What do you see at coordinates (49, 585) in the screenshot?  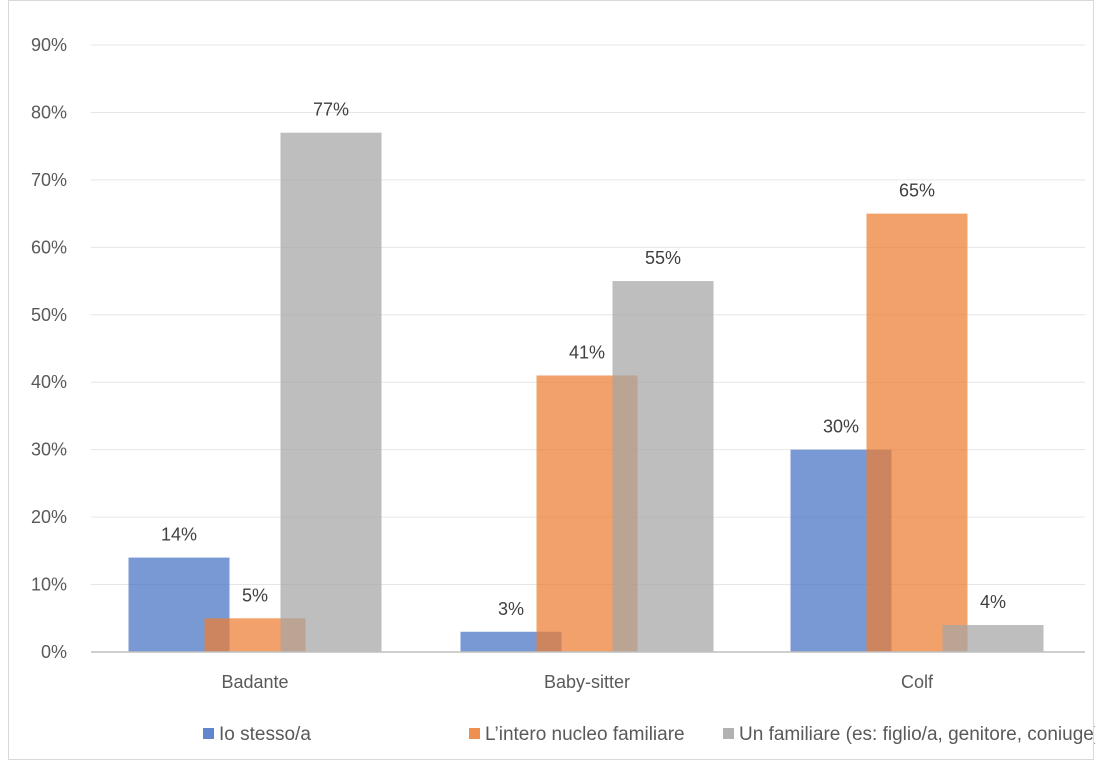 I see `y-tick-label: 10%` at bounding box center [49, 585].